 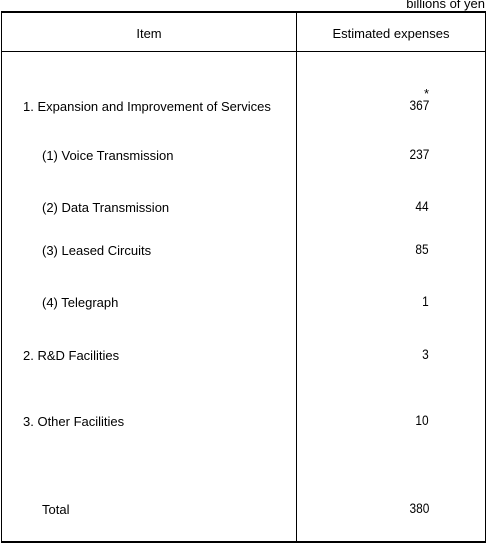 What do you see at coordinates (422, 206) in the screenshot?
I see `row-value-data: 44` at bounding box center [422, 206].